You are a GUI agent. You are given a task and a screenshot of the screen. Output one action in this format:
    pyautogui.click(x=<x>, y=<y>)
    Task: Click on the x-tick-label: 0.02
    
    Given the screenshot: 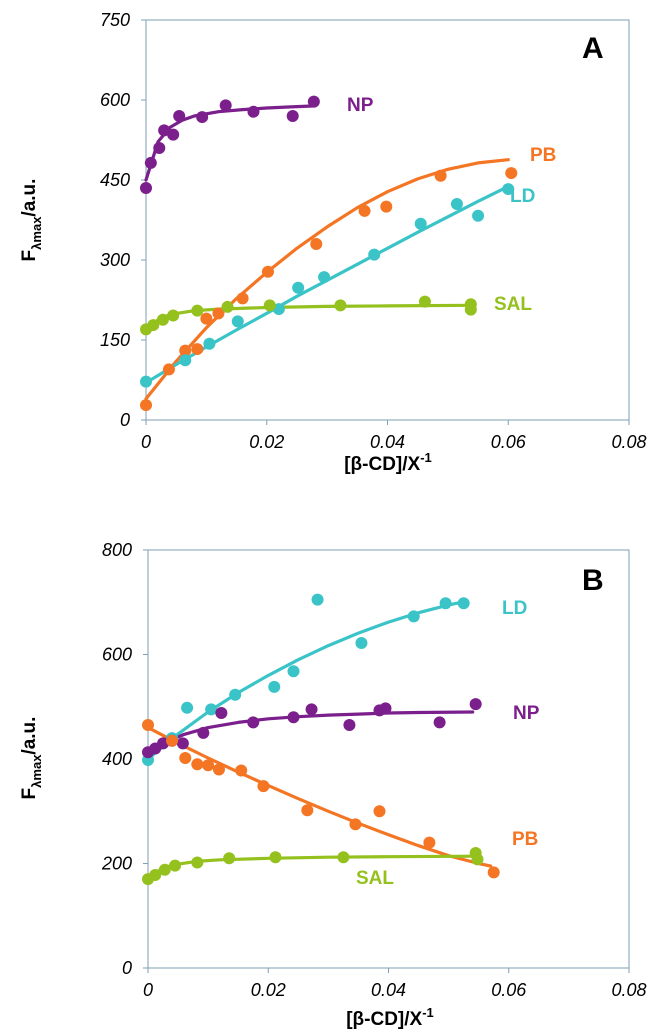 What is the action you would take?
    pyautogui.click(x=268, y=990)
    